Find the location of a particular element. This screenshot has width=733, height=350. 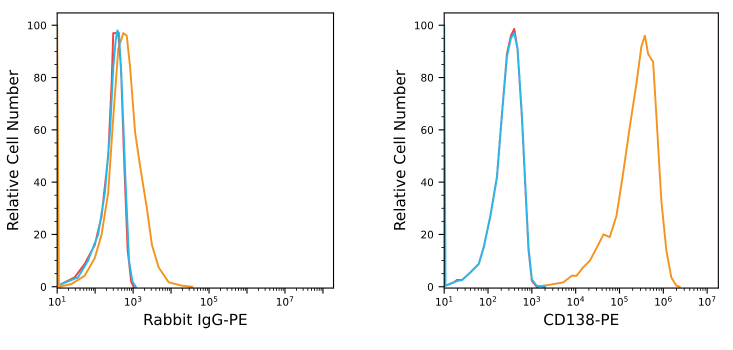

x-tick-label: 10$^{4}$ is located at coordinates (576, 301).